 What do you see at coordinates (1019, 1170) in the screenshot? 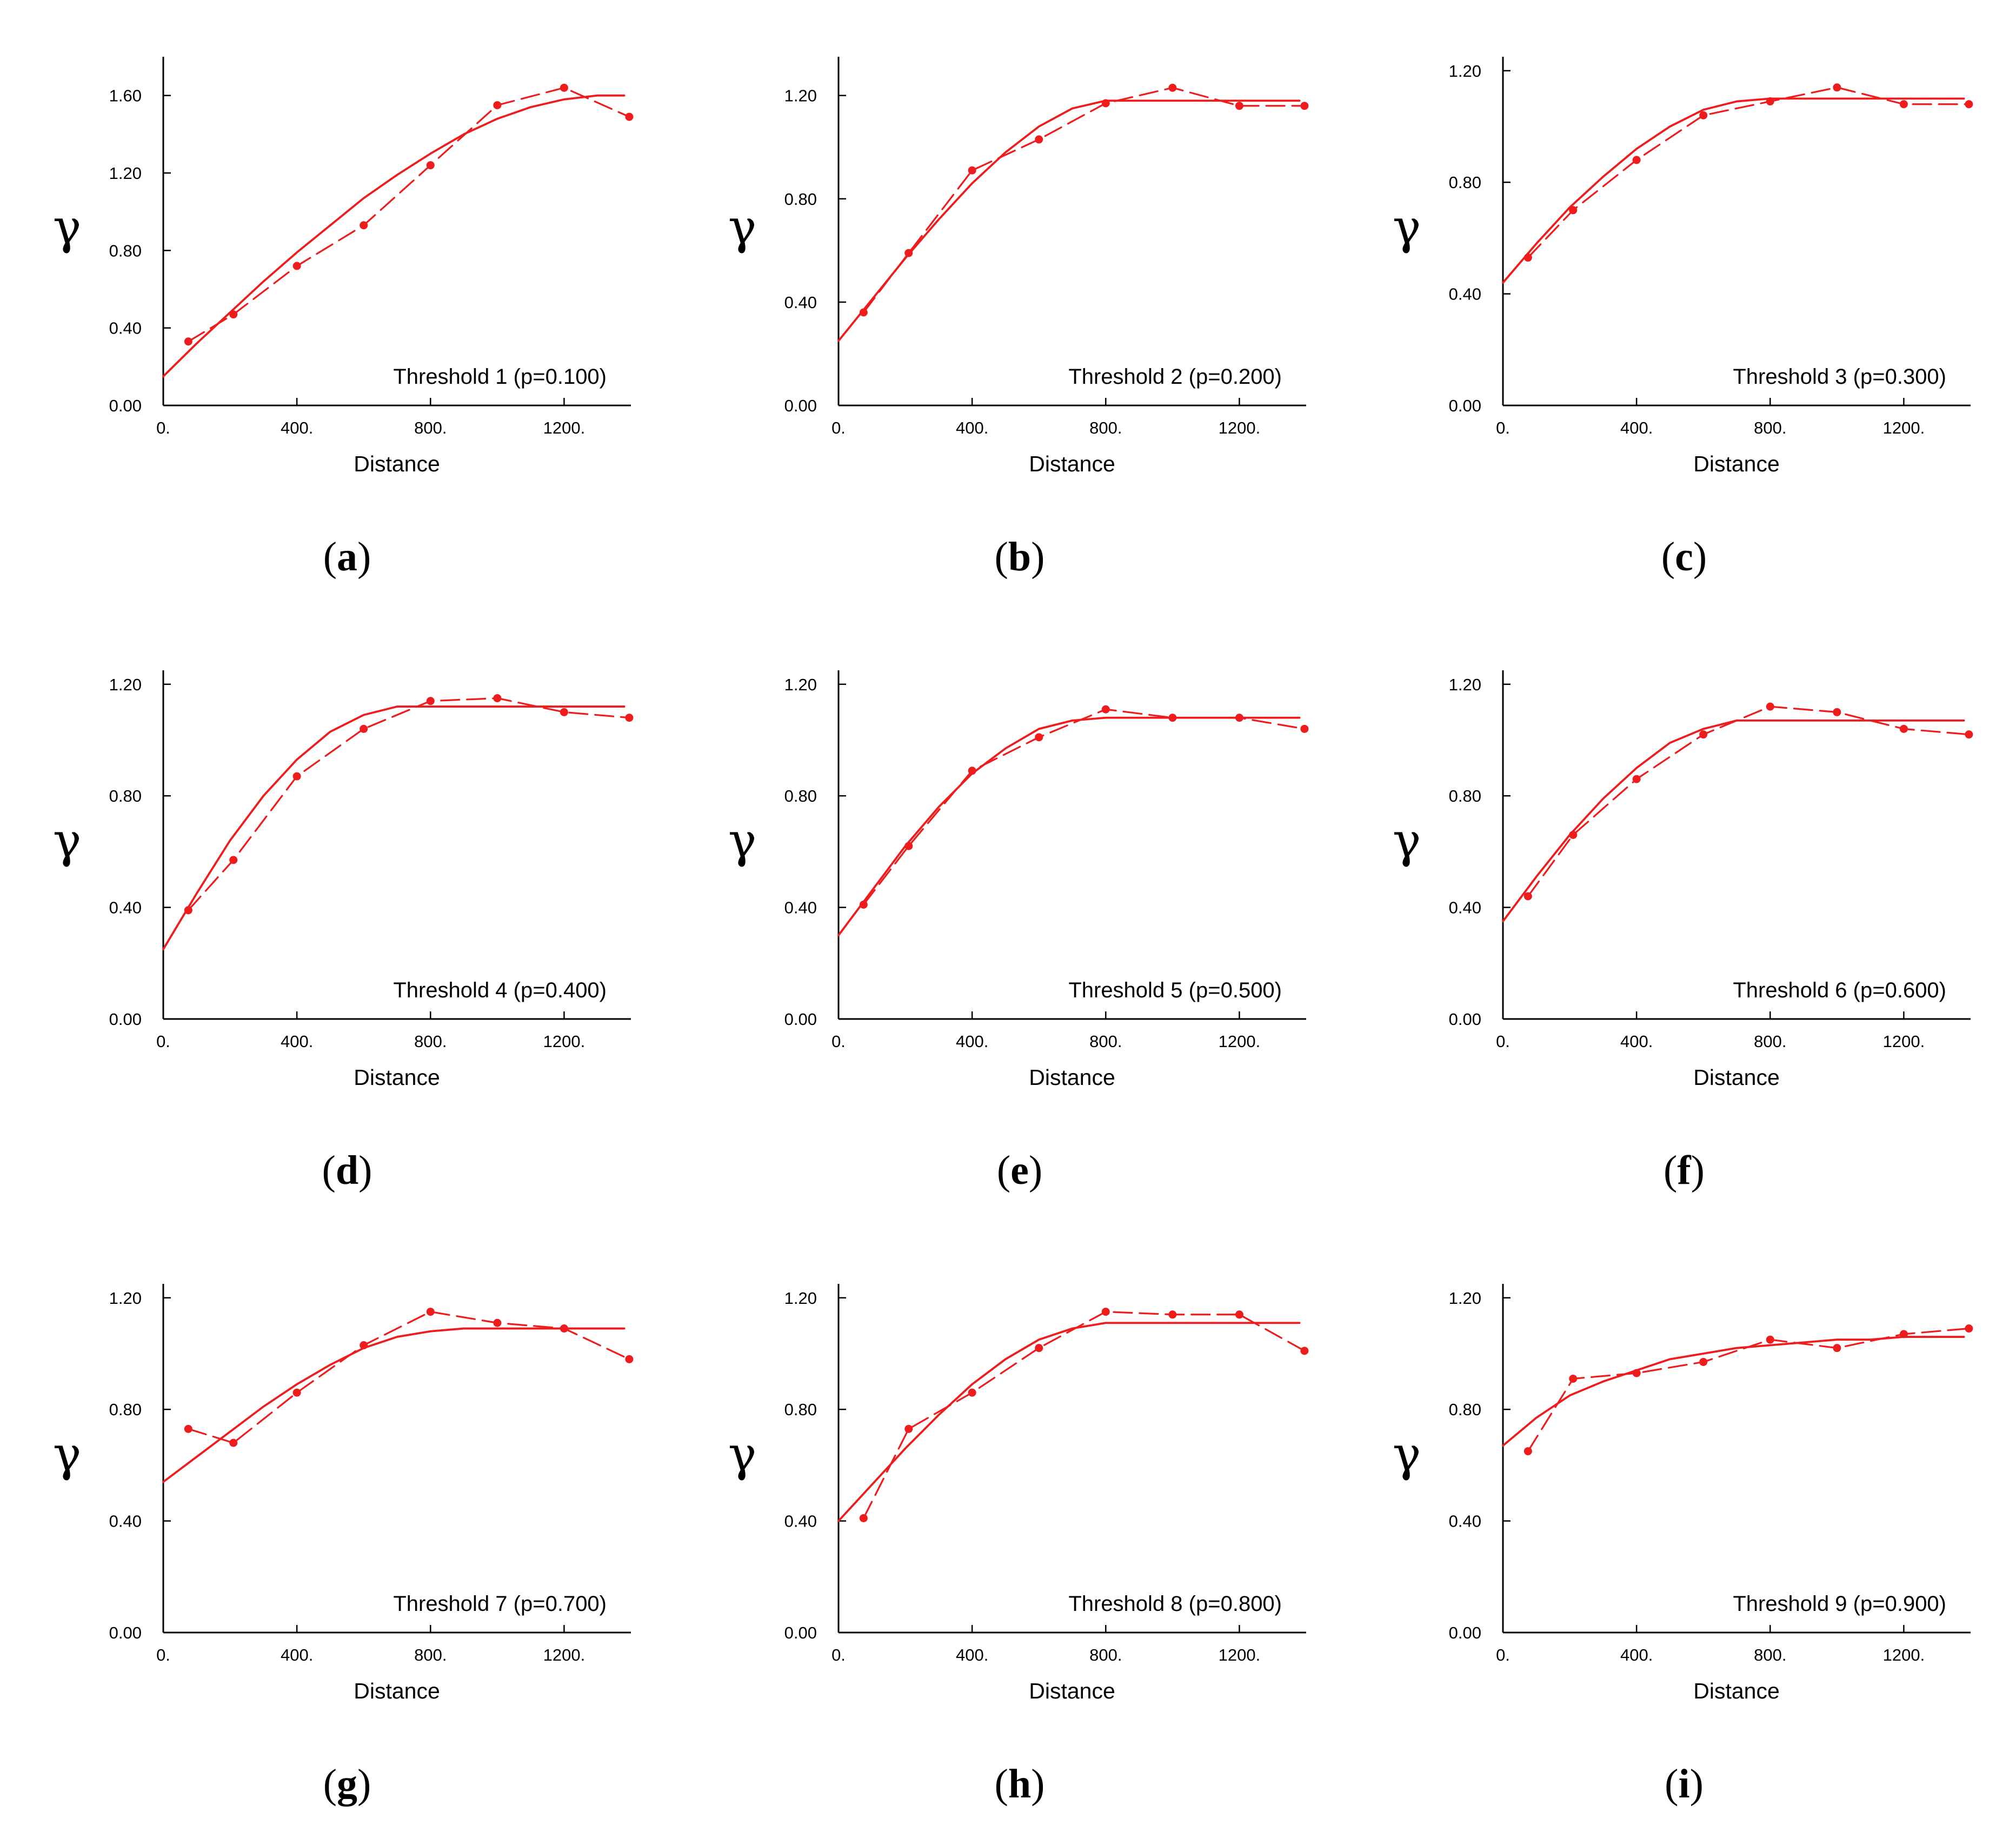
I see `panel-caption: (e)` at bounding box center [1019, 1170].